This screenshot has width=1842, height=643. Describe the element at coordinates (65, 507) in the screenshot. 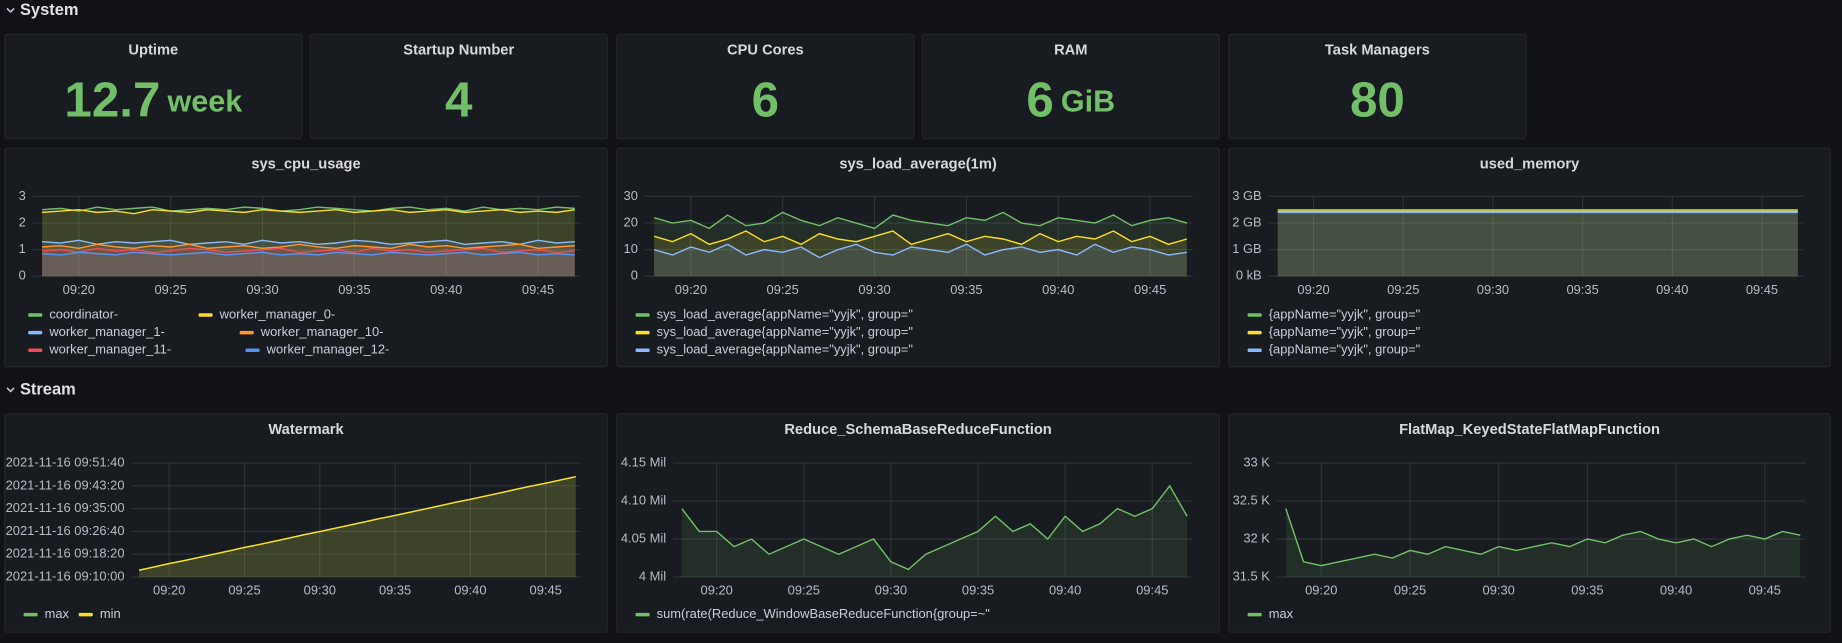

I see `y-tick-label: 2021-11-16 09:35:00` at that location.